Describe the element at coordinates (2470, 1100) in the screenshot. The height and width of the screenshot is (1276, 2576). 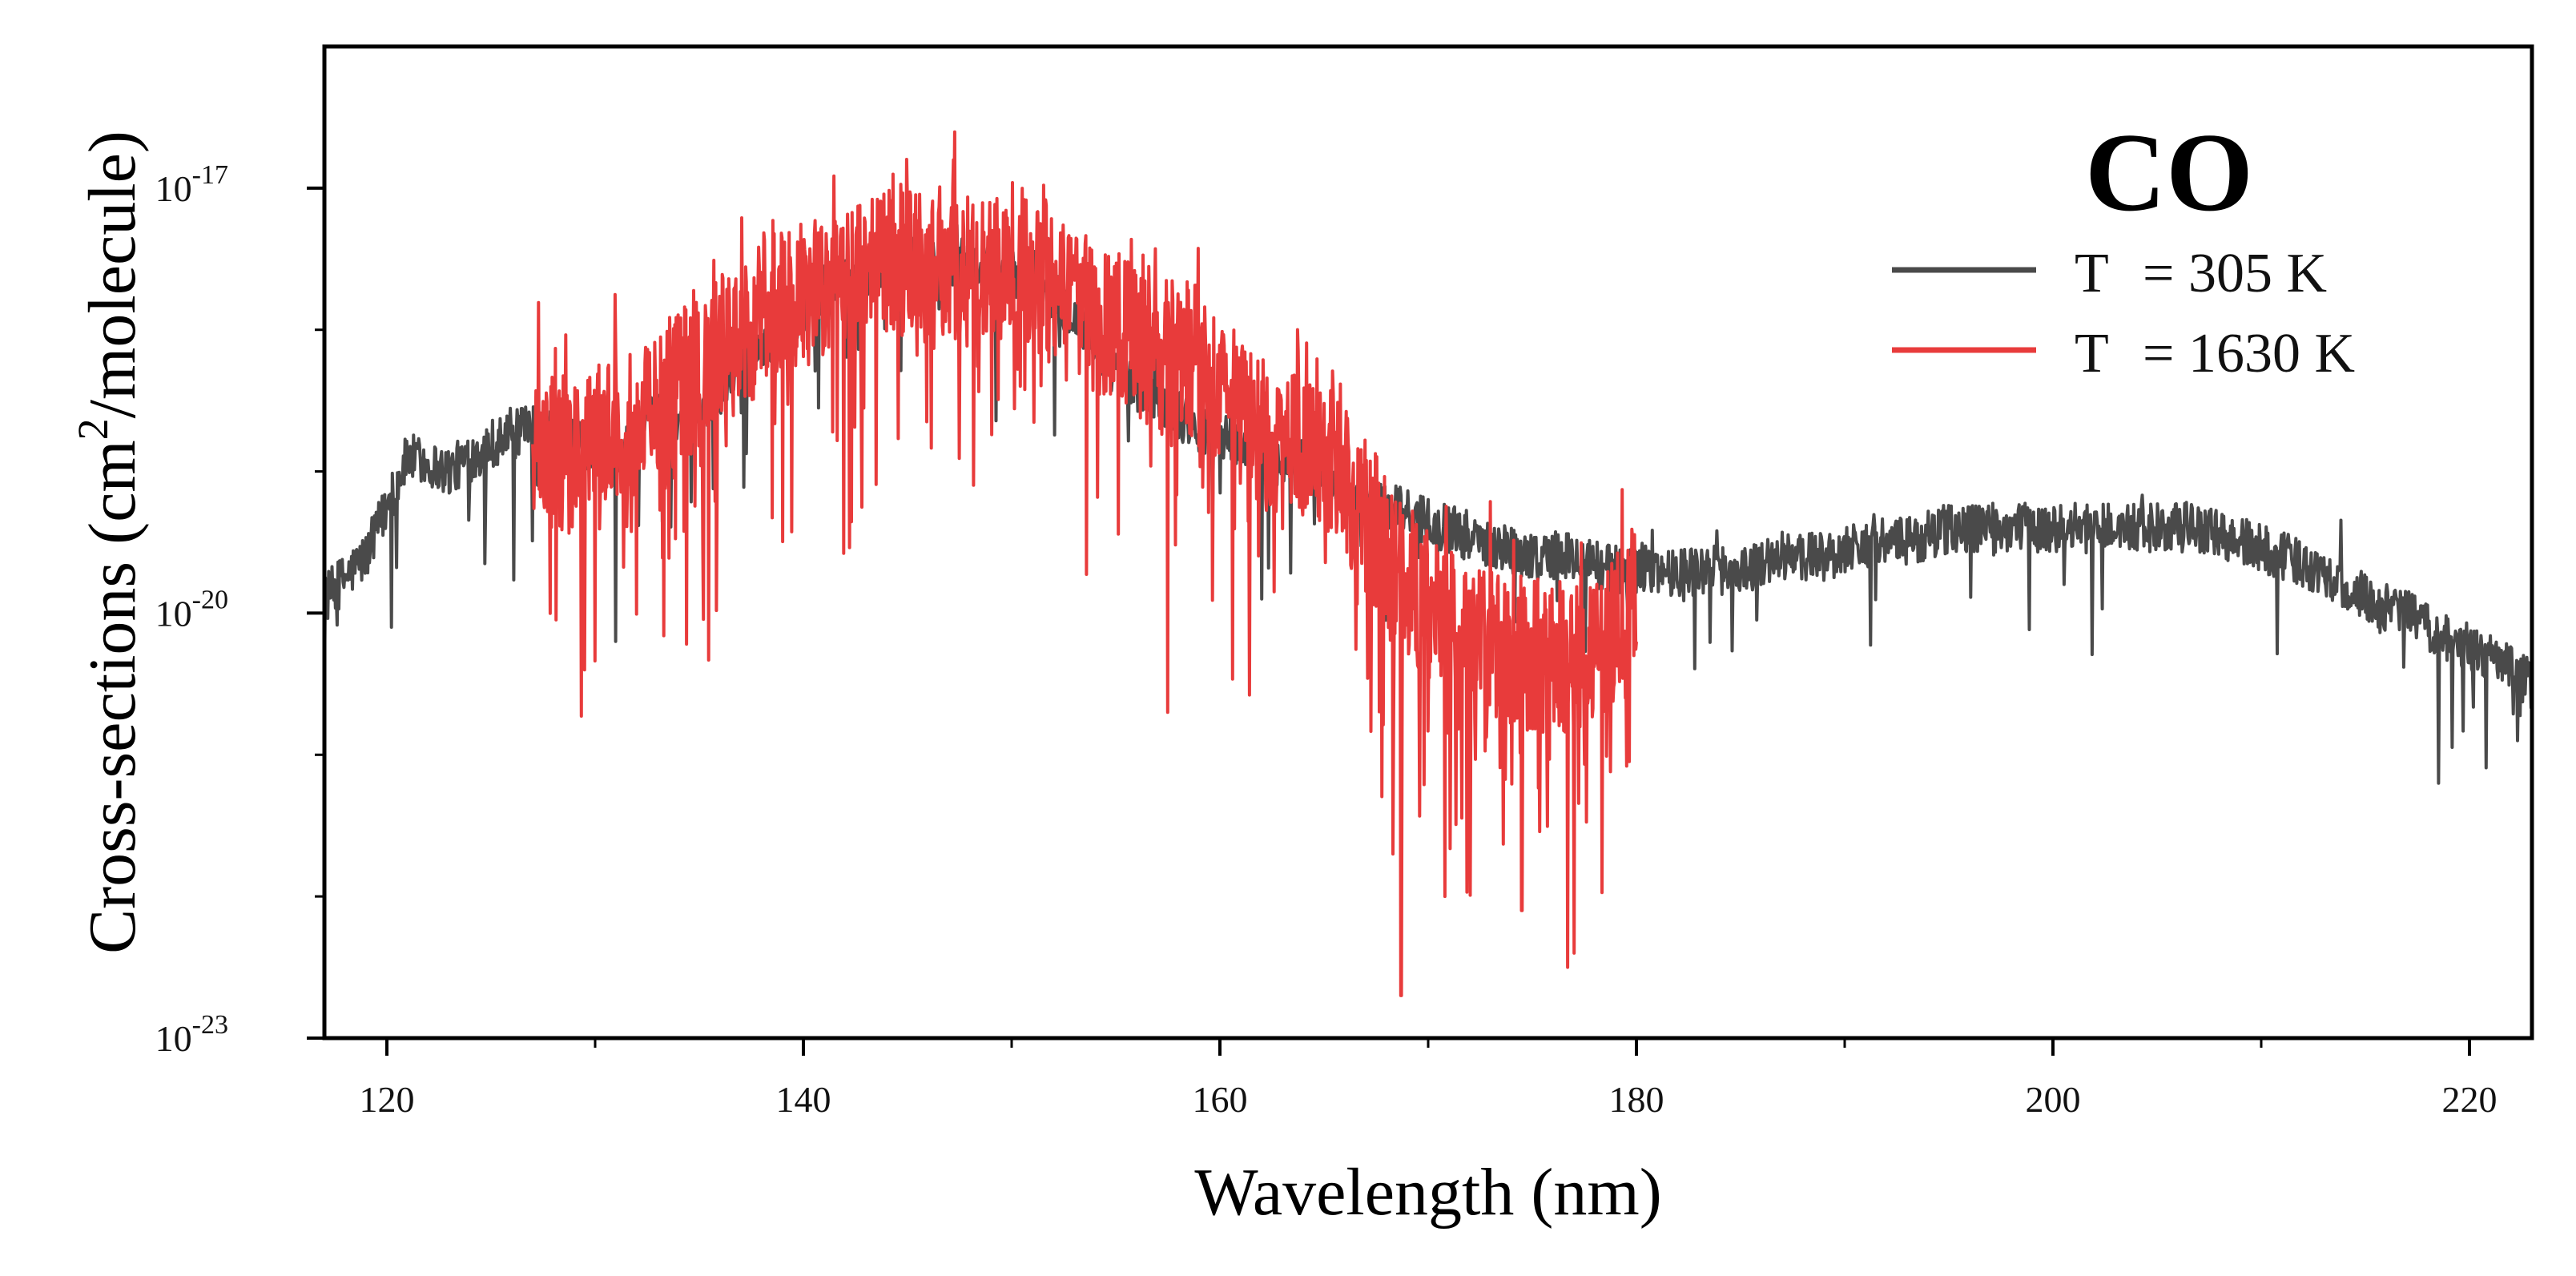
I see `x-tick-label: 220` at that location.